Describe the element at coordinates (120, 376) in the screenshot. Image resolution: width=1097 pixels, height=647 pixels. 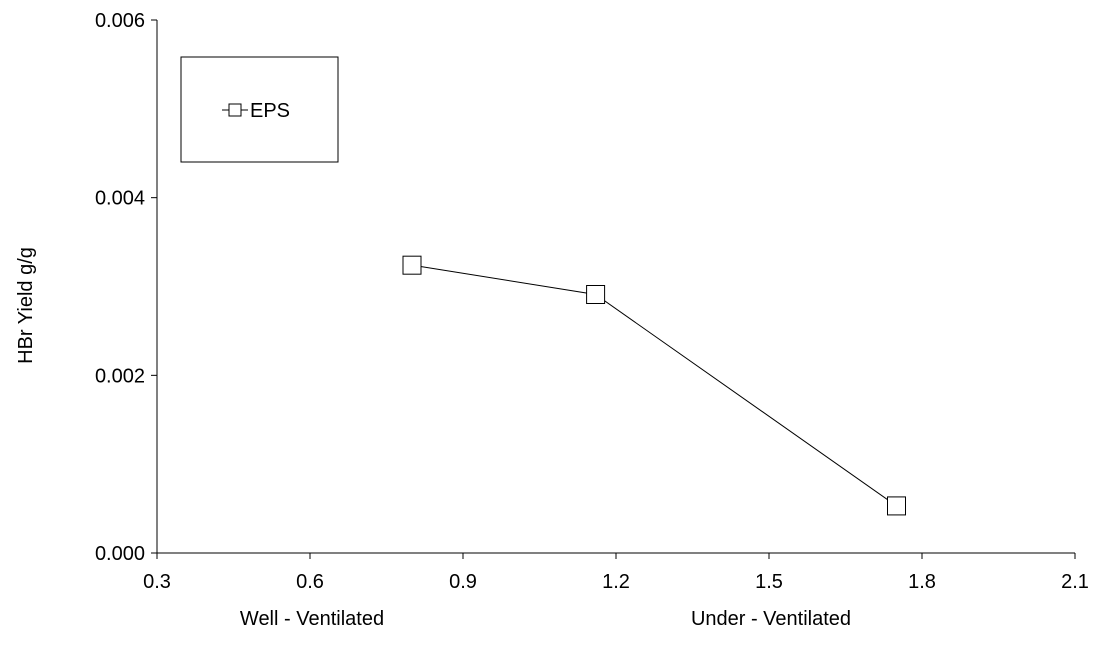
I see `y-tick-label: 0.002` at that location.